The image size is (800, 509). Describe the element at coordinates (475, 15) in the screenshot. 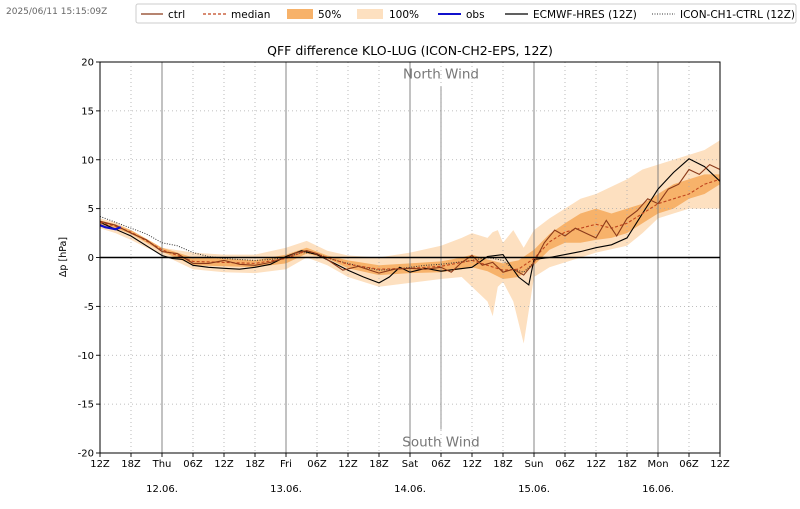

I see `legend-obs-label: obs` at that location.